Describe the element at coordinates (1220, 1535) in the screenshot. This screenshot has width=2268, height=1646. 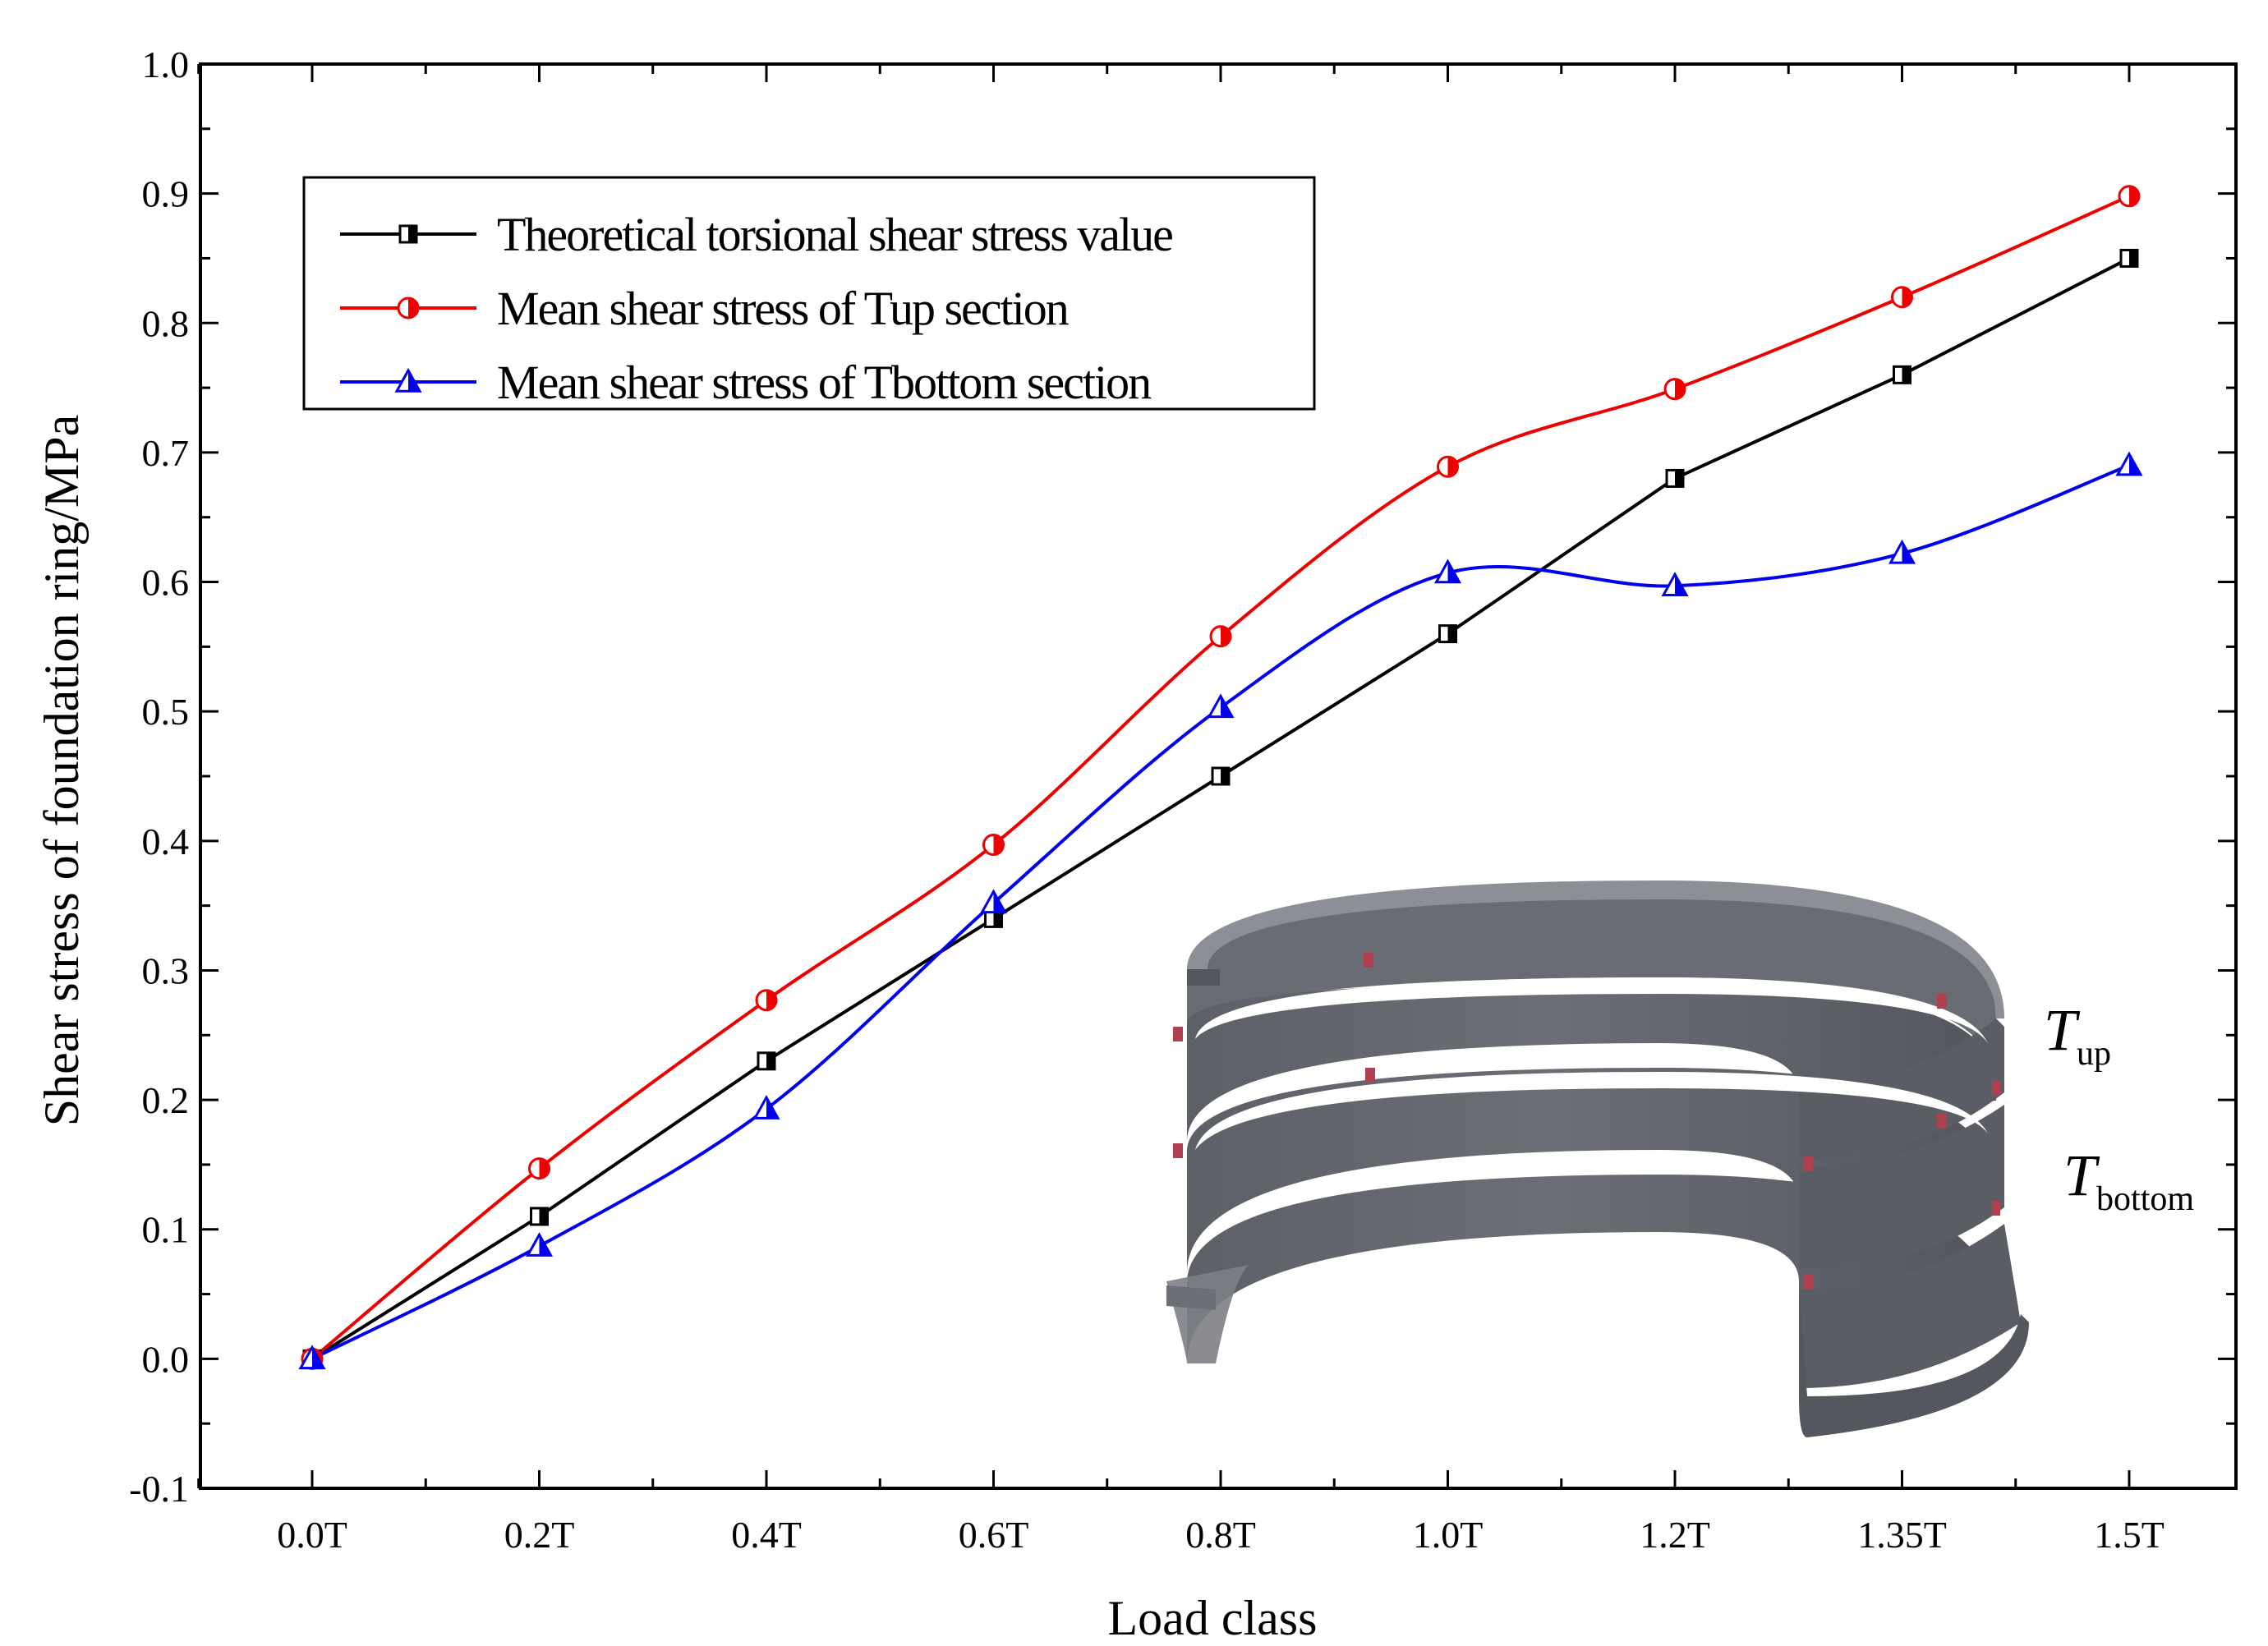
I see `x-tick-label: 0.8T` at that location.